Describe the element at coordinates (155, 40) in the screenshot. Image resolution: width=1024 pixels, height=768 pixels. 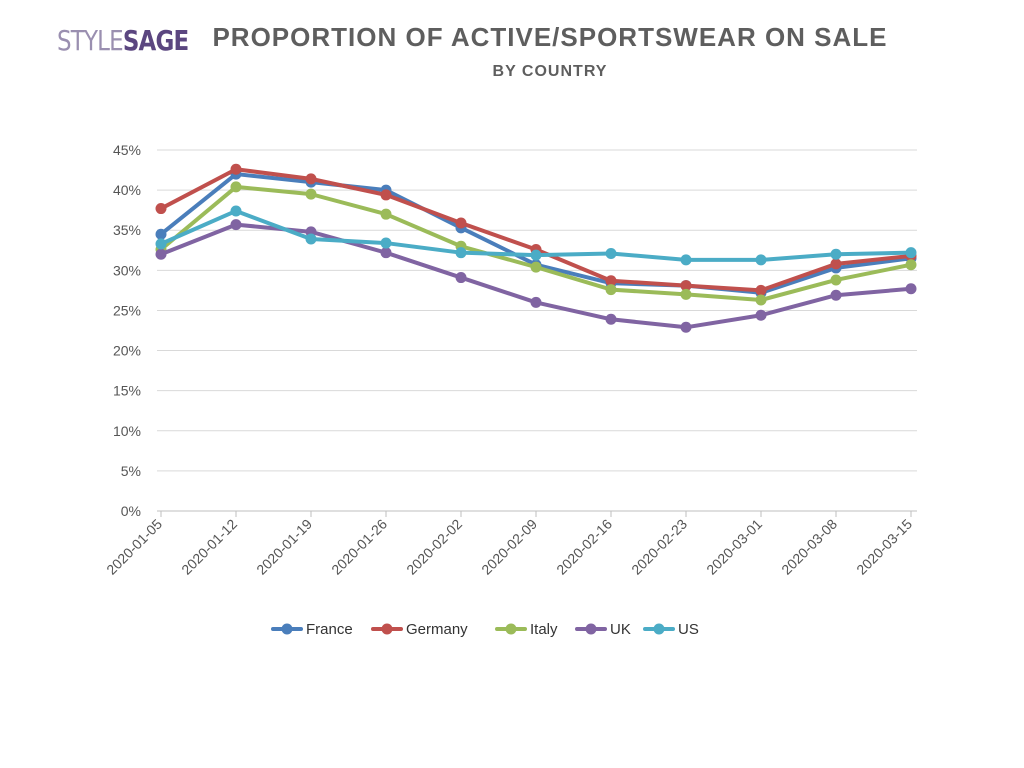
I see `logo-part-2: SAGE` at that location.